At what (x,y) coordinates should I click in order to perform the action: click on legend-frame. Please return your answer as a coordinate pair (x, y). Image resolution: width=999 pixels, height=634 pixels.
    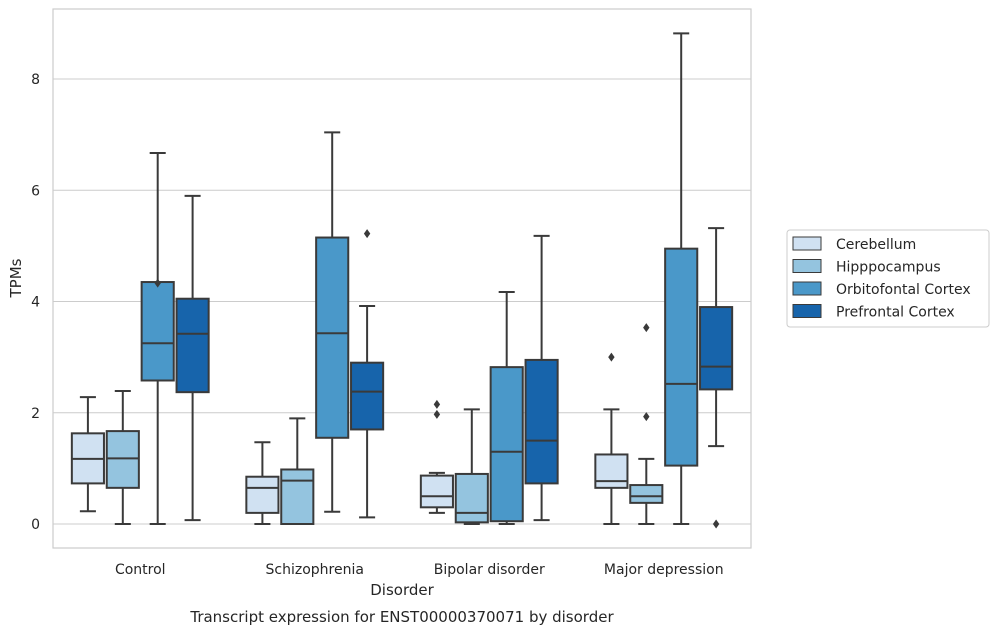
    Looking at the image, I should click on (888, 278).